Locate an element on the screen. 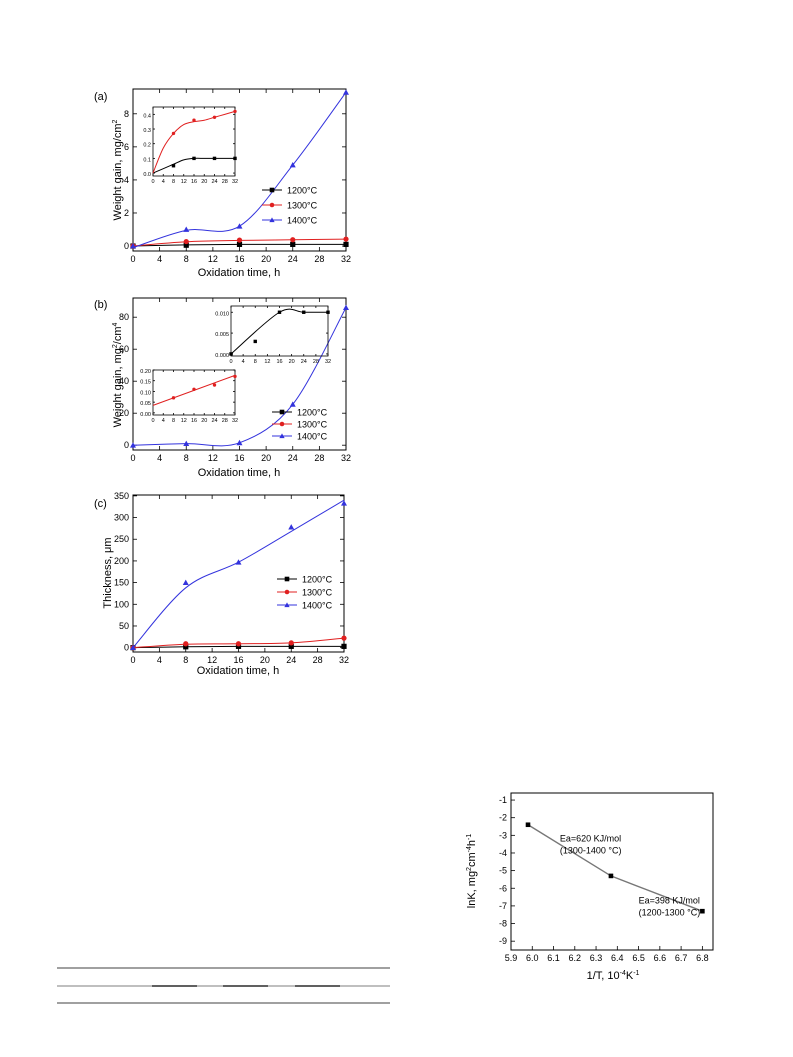 The image size is (793, 1057). table-rules is located at coordinates (223, 985).